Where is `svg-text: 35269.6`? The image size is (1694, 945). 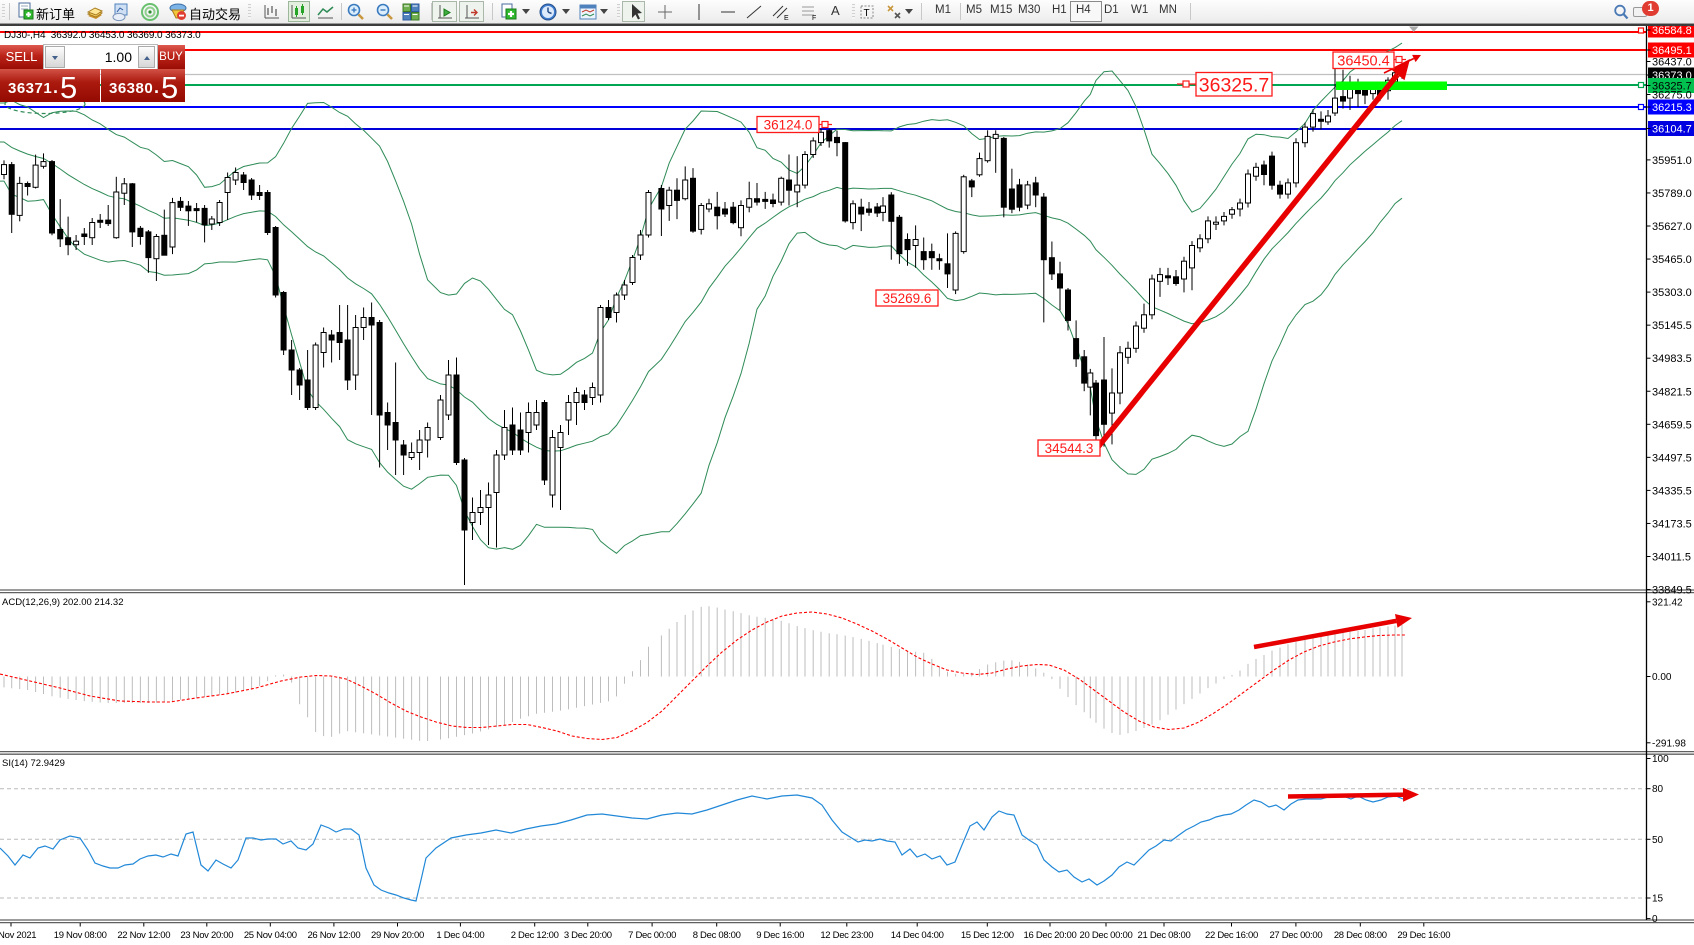
svg-text: 35269.6 is located at coordinates (907, 298).